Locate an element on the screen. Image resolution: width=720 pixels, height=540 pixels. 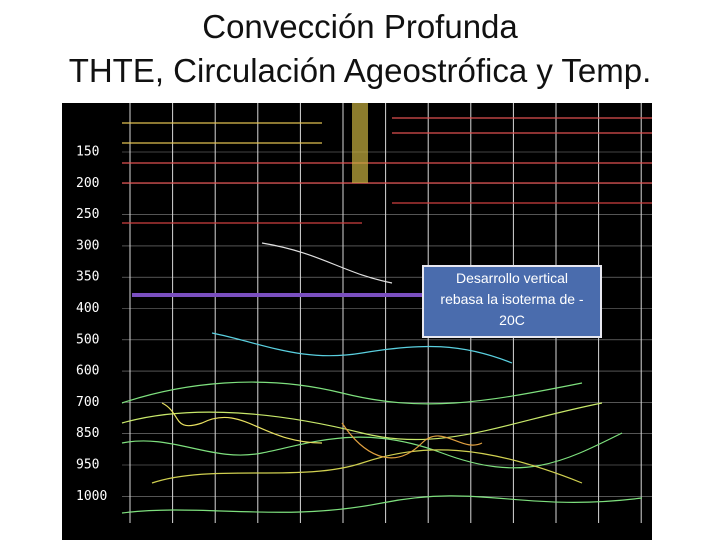
pressure-label: 250 is located at coordinates (87, 214).